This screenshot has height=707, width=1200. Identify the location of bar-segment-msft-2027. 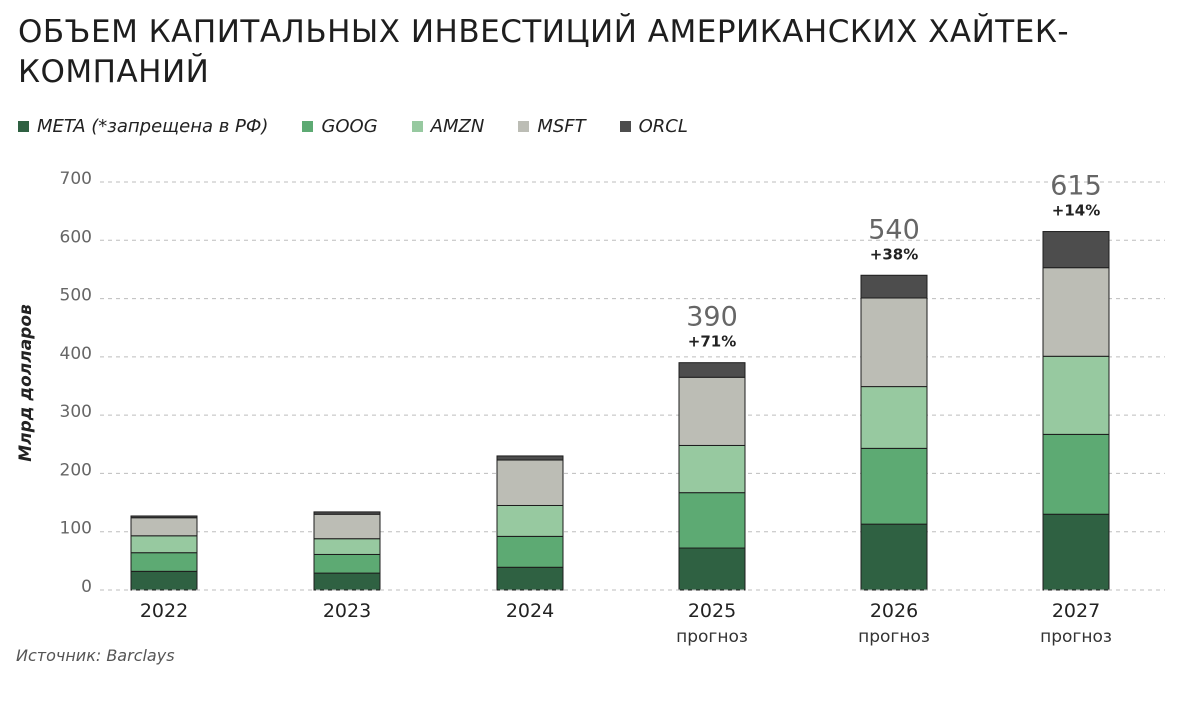
(1076, 312).